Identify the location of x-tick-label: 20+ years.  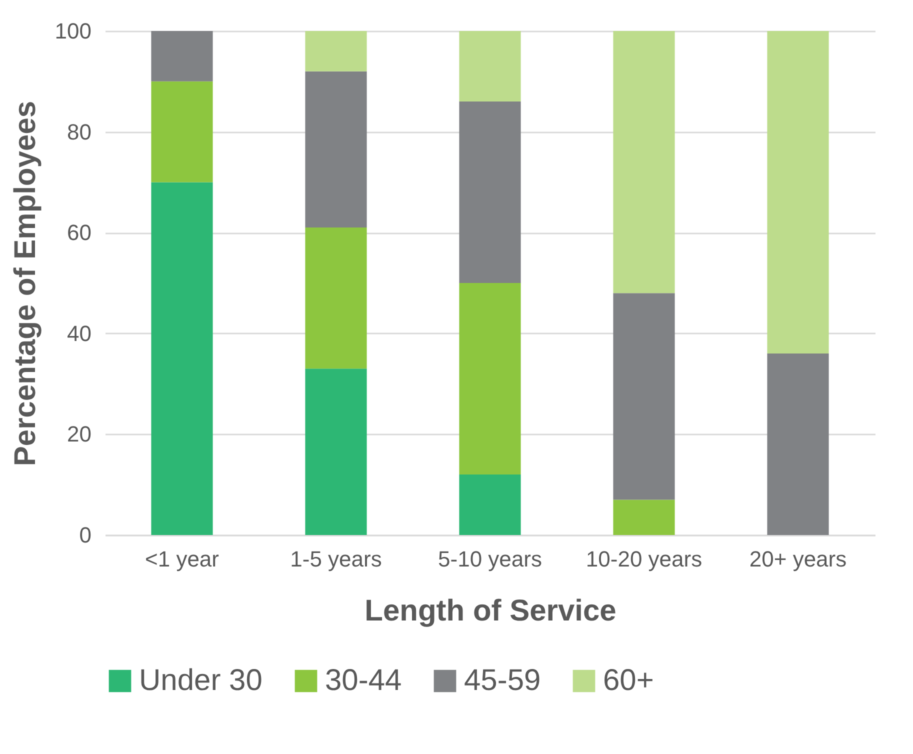
(798, 559).